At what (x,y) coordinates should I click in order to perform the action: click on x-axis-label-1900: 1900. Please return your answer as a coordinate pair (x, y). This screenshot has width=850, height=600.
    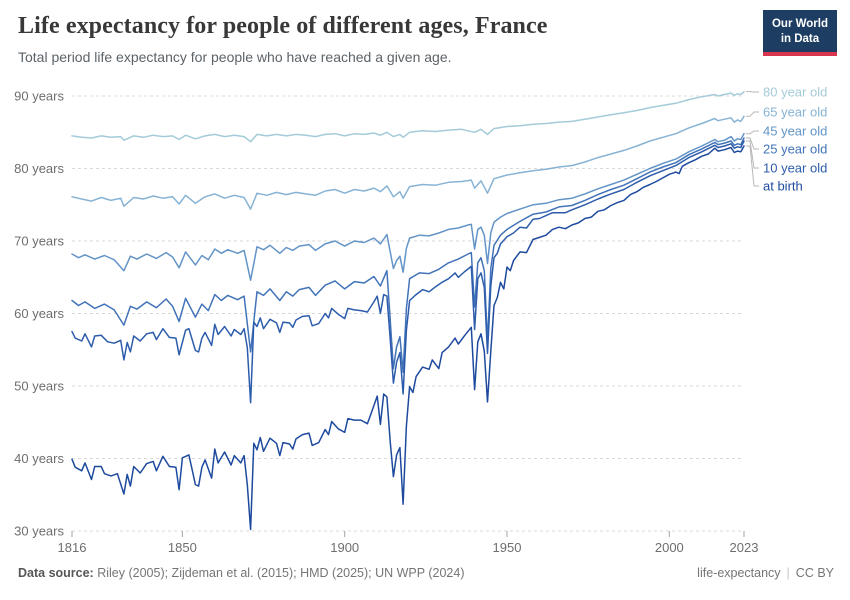
    Looking at the image, I should click on (344, 547).